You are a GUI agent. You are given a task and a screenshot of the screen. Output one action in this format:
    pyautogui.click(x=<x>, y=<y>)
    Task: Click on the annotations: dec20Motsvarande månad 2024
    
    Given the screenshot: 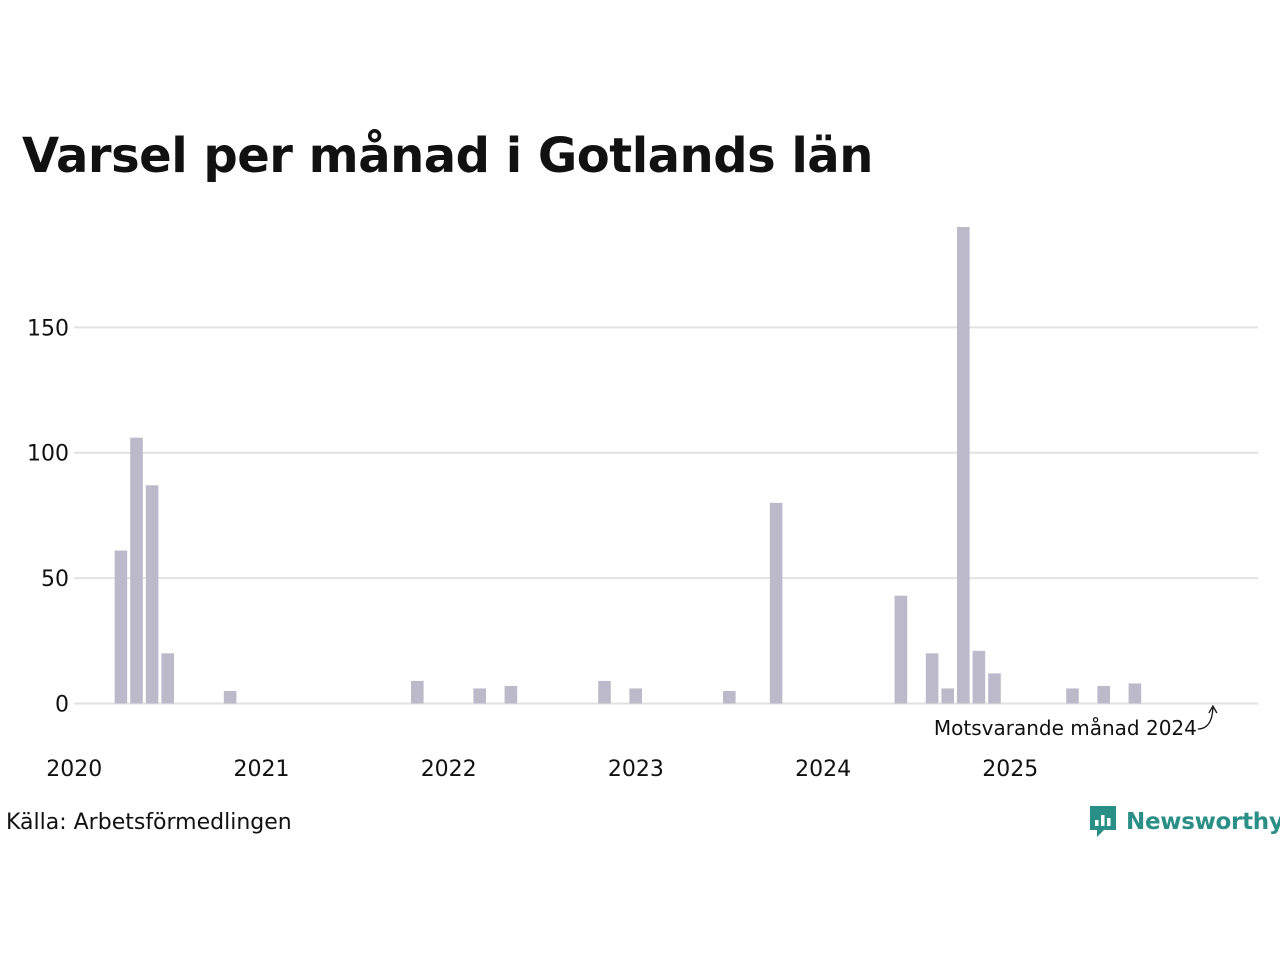 What is the action you would take?
    pyautogui.click(x=1076, y=722)
    